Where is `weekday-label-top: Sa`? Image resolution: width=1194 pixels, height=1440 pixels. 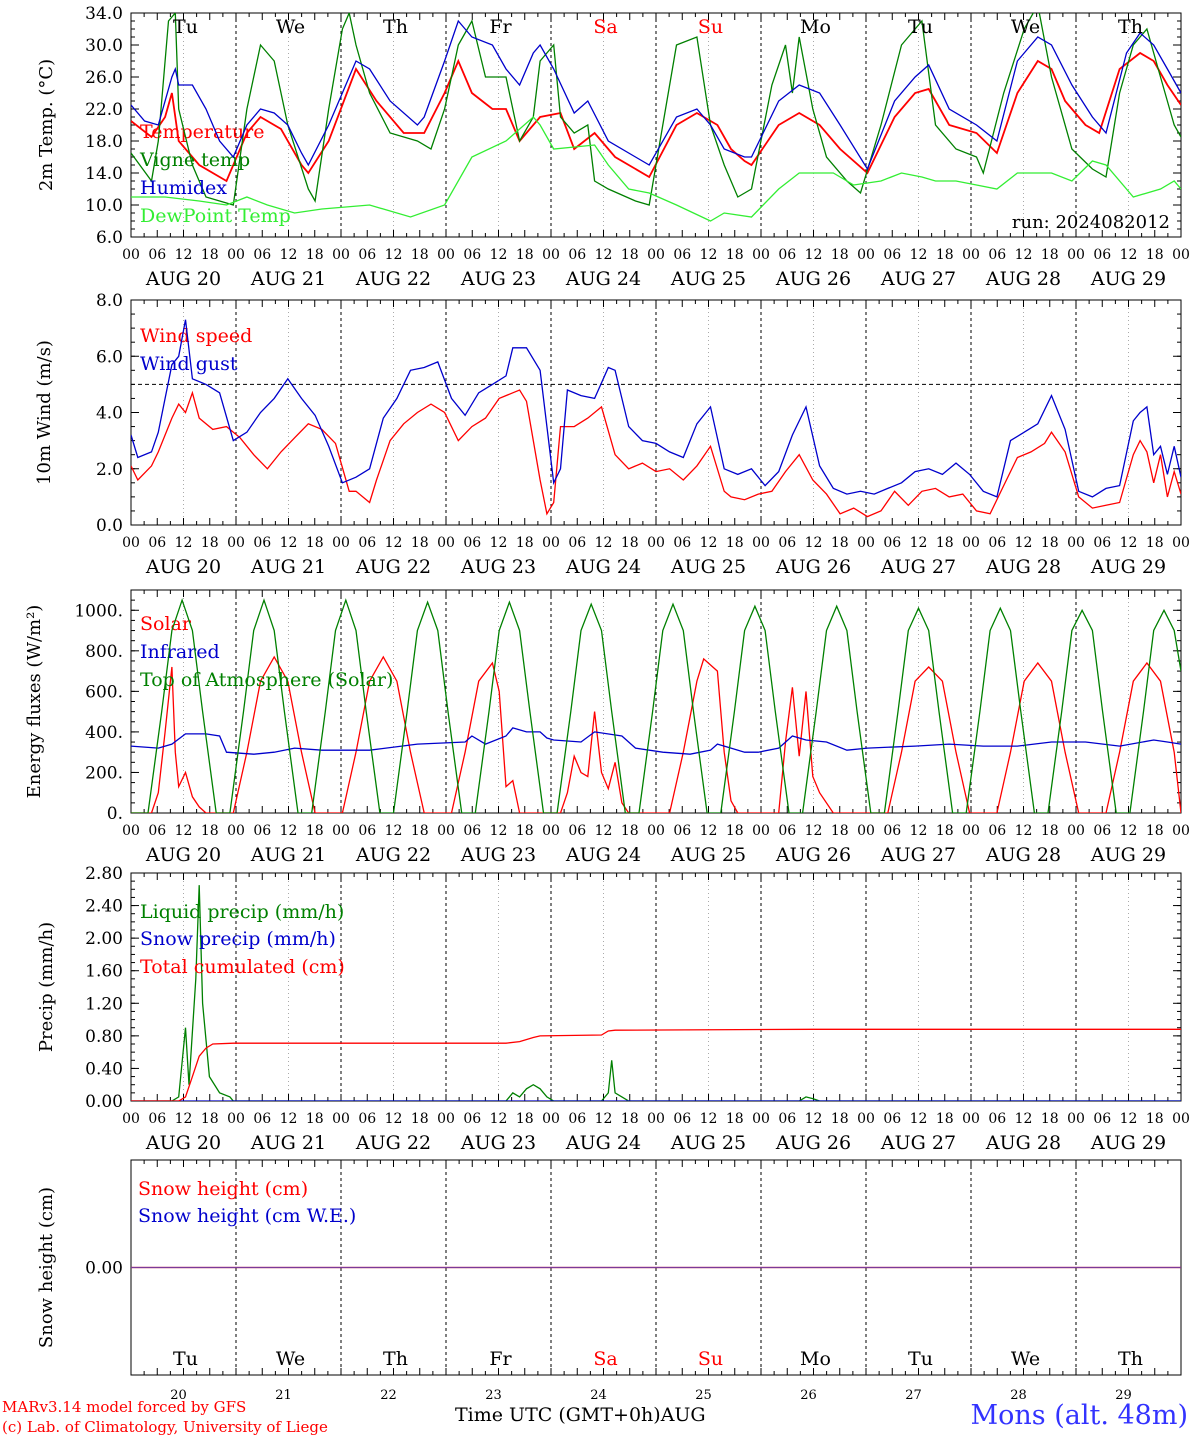 weekday-label-top: Sa is located at coordinates (605, 27).